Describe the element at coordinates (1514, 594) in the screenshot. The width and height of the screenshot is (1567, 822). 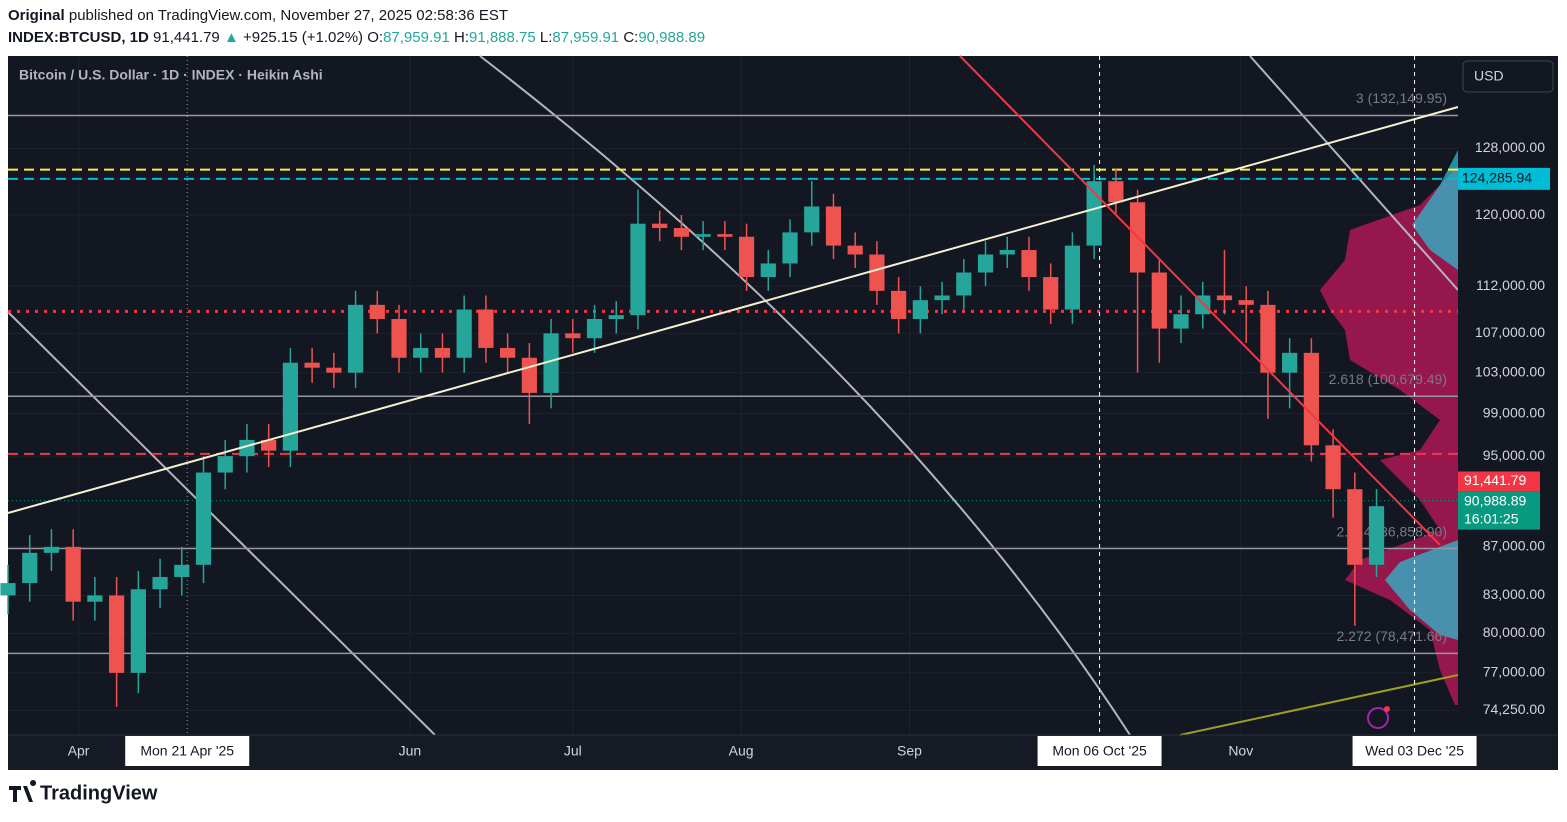
I see `y-tick-label: 83,000.00` at that location.